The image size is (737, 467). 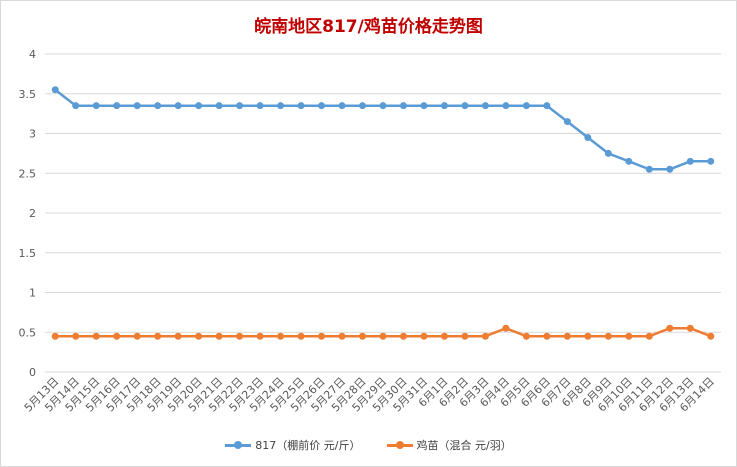 What do you see at coordinates (32, 213) in the screenshot?
I see `y-tick-label: 2` at bounding box center [32, 213].